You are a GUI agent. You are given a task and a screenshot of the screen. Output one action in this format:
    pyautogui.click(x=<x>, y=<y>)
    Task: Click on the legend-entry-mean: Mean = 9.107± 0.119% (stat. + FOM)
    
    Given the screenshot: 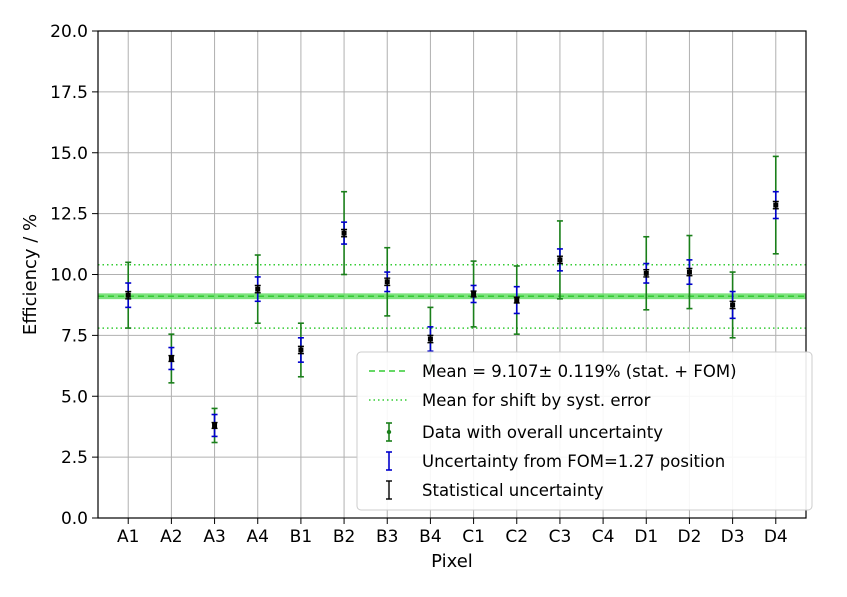 What is the action you would take?
    pyautogui.click(x=579, y=371)
    